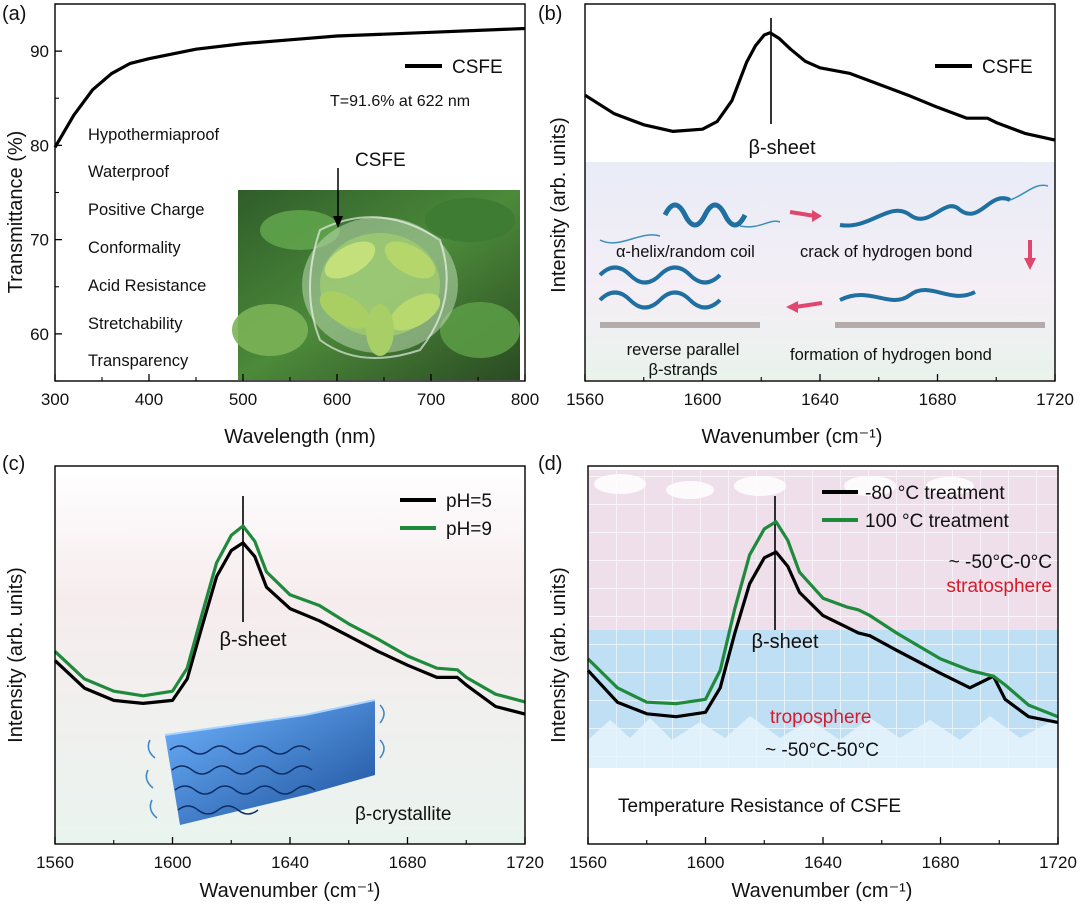 The image size is (1080, 912). What do you see at coordinates (820, 717) in the screenshot?
I see `troposphere-label: troposphere` at bounding box center [820, 717].